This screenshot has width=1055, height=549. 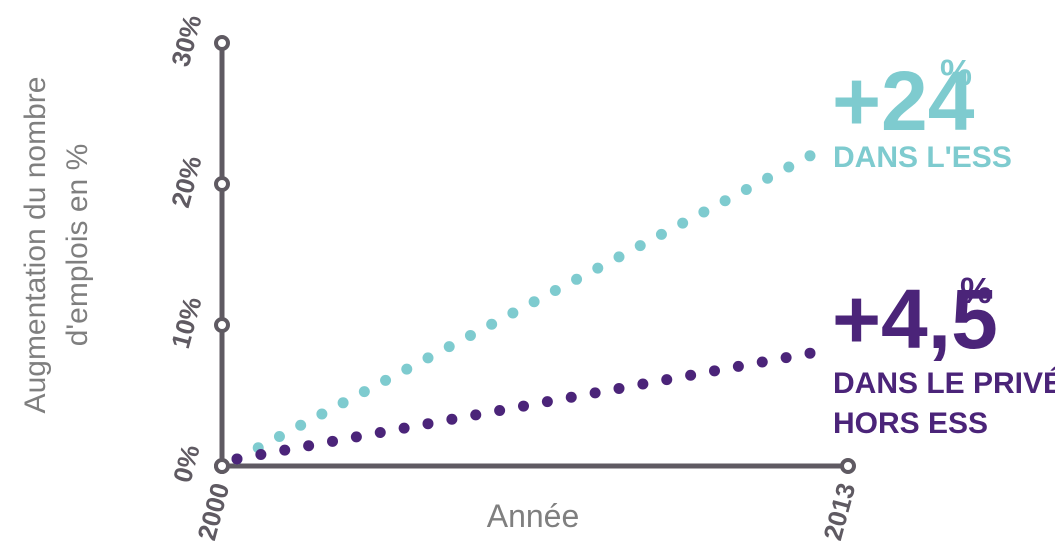 I want to click on annotation-prive-value: +4,5, so click(x=915, y=319).